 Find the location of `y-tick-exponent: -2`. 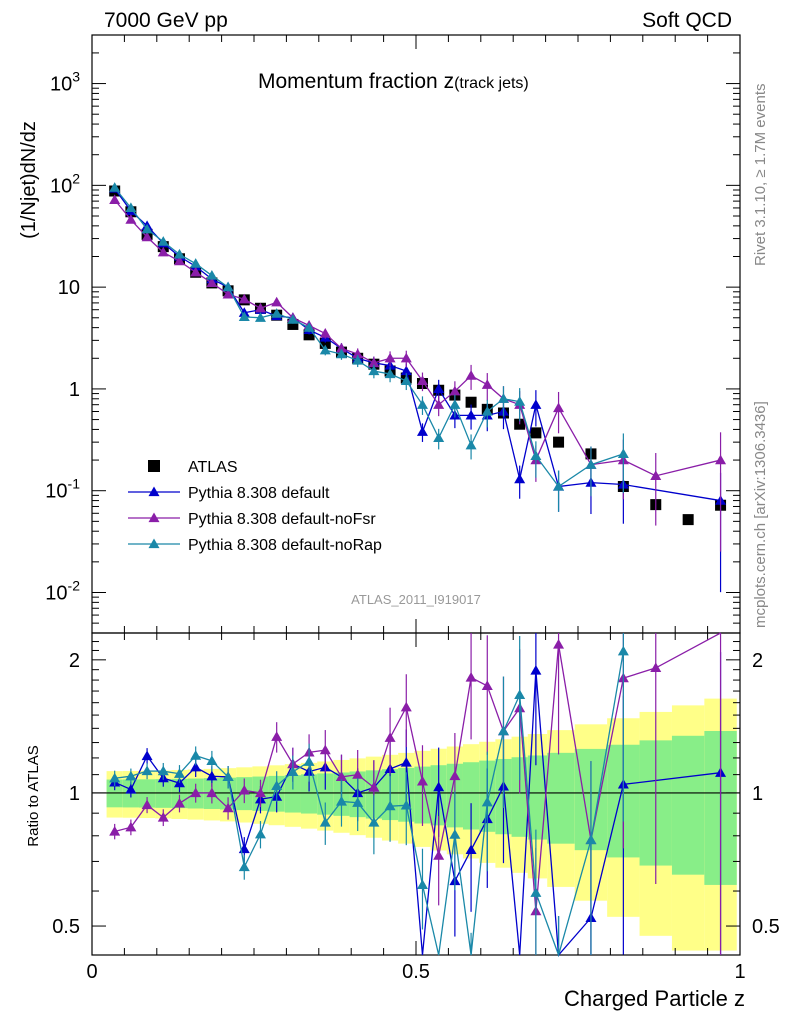

y-tick-exponent: -2 is located at coordinates (74, 585).